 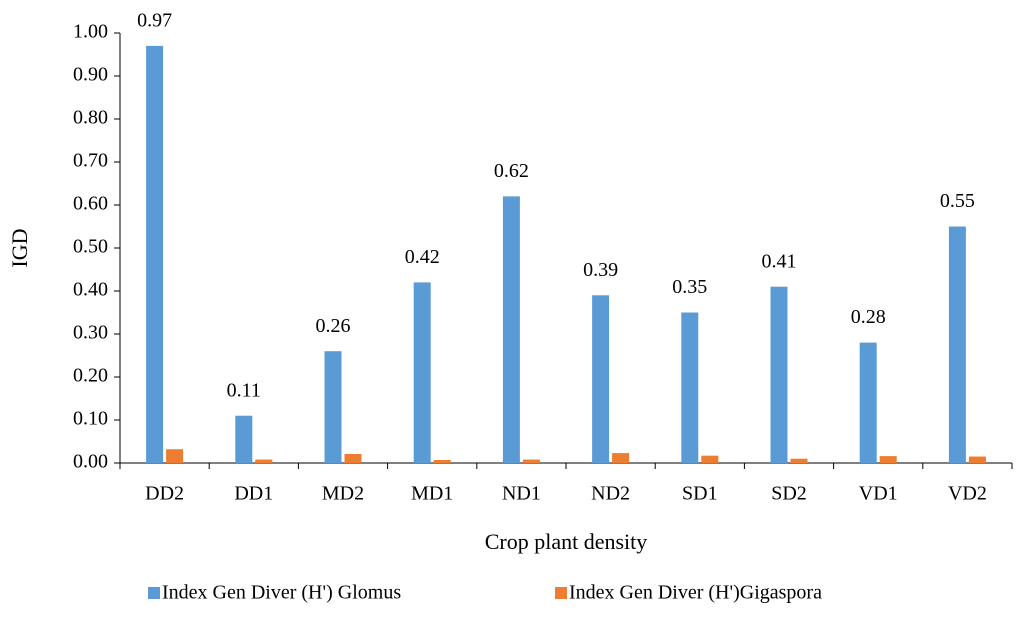 I want to click on x-tick-label: DD1, so click(x=253, y=494).